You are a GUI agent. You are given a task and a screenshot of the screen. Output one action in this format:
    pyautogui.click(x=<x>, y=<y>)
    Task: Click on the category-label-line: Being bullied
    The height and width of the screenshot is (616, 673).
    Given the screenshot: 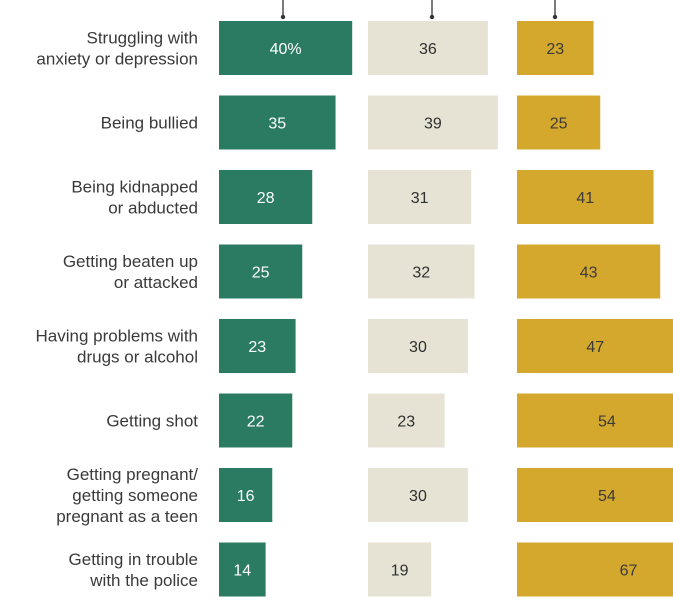 What is the action you would take?
    pyautogui.click(x=149, y=123)
    